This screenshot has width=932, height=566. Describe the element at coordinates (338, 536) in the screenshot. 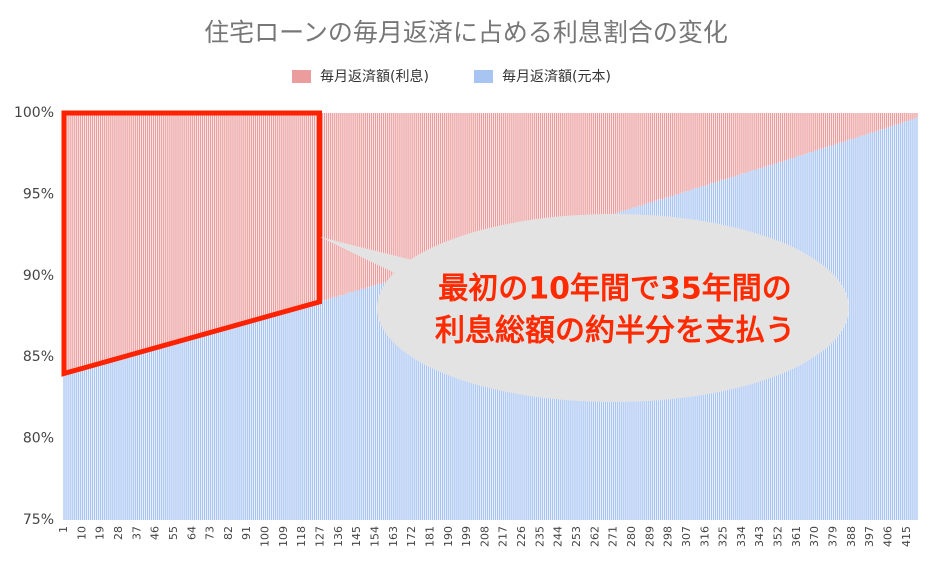

I see `x-tick-label: 136` at that location.